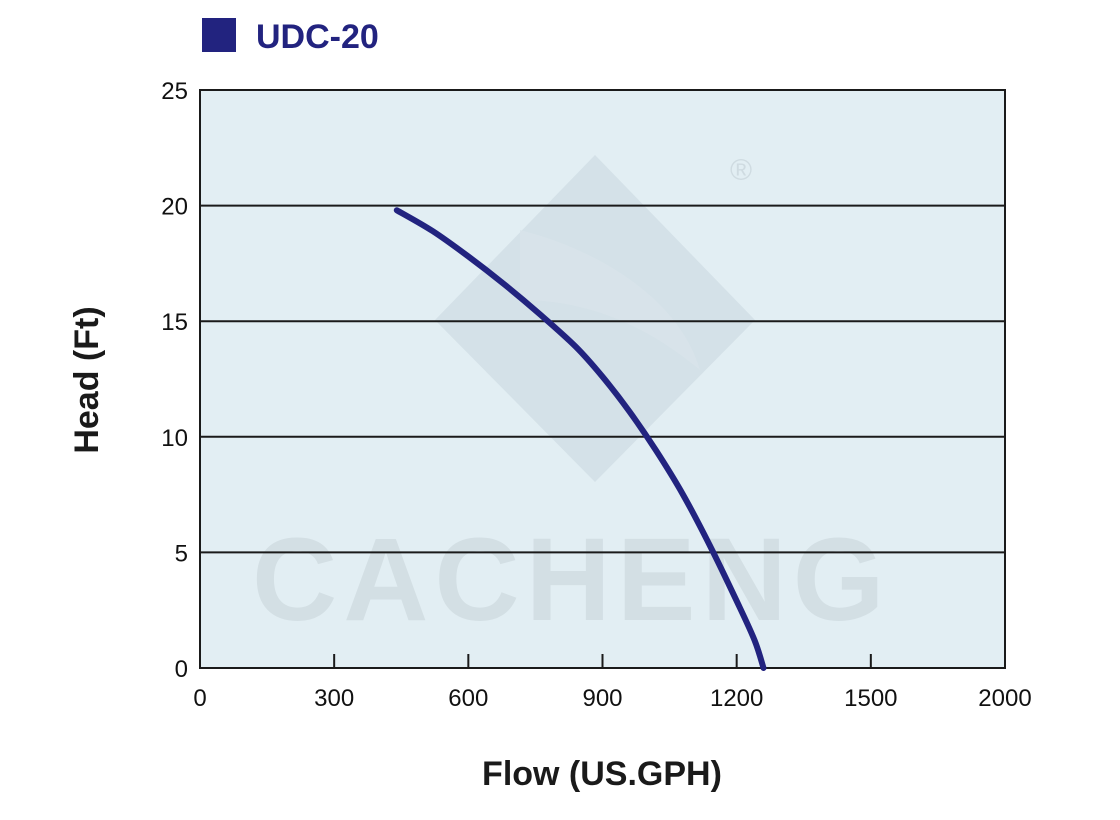 Image resolution: width=1120 pixels, height=820 pixels. What do you see at coordinates (602, 698) in the screenshot?
I see `x-tick-label: 900` at bounding box center [602, 698].